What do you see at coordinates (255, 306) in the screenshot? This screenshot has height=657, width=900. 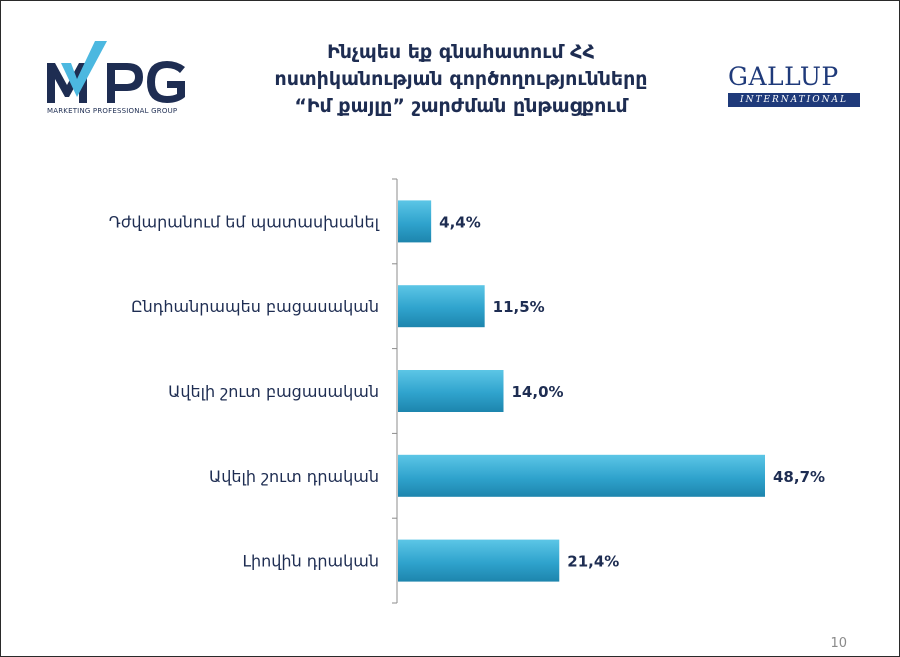 I see `category-label: Ընդհանրապես բացասական` at bounding box center [255, 306].